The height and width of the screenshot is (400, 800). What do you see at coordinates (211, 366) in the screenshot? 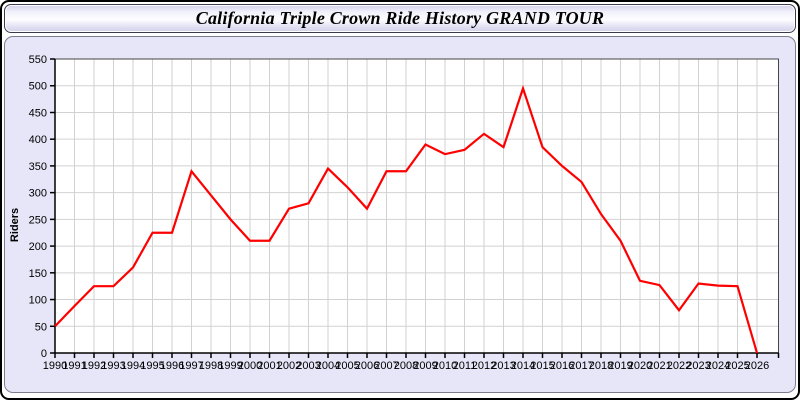
I see `x-tick-label: 1998` at bounding box center [211, 366].